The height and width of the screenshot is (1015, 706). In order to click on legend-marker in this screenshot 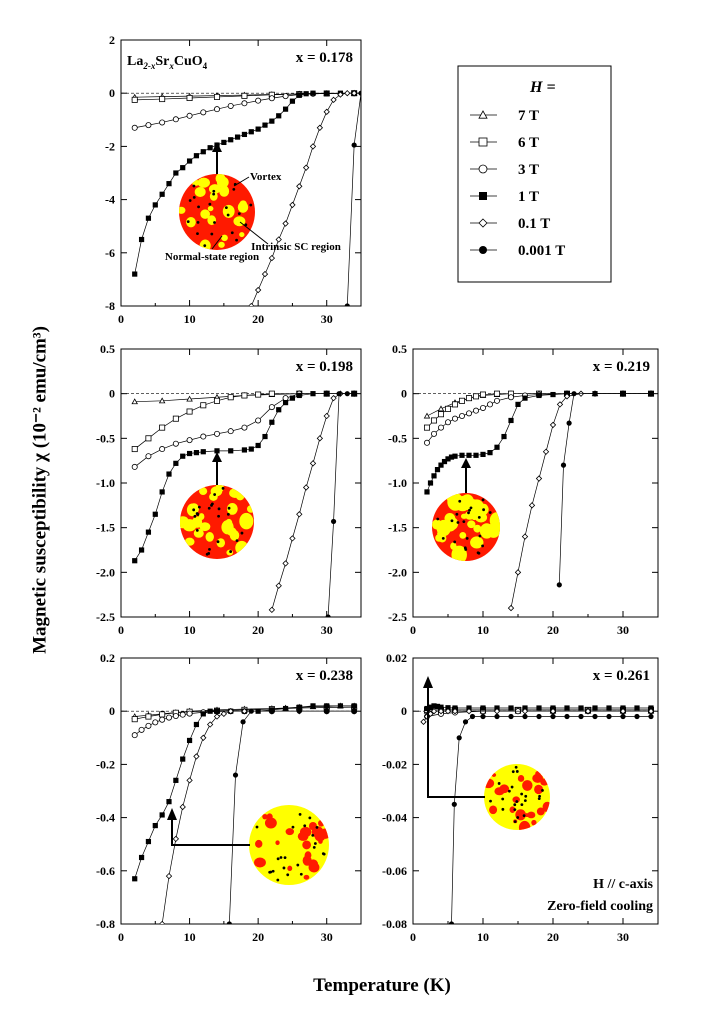, I will do `click(483, 114)`.